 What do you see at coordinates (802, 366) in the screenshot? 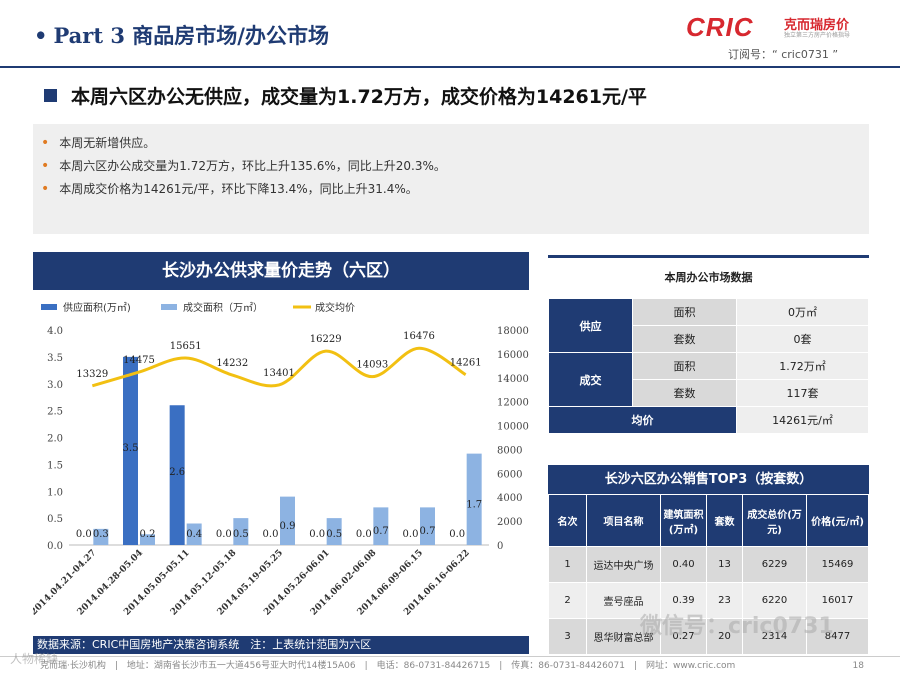
I see `deal-area-value: 1.72万㎡` at bounding box center [802, 366].